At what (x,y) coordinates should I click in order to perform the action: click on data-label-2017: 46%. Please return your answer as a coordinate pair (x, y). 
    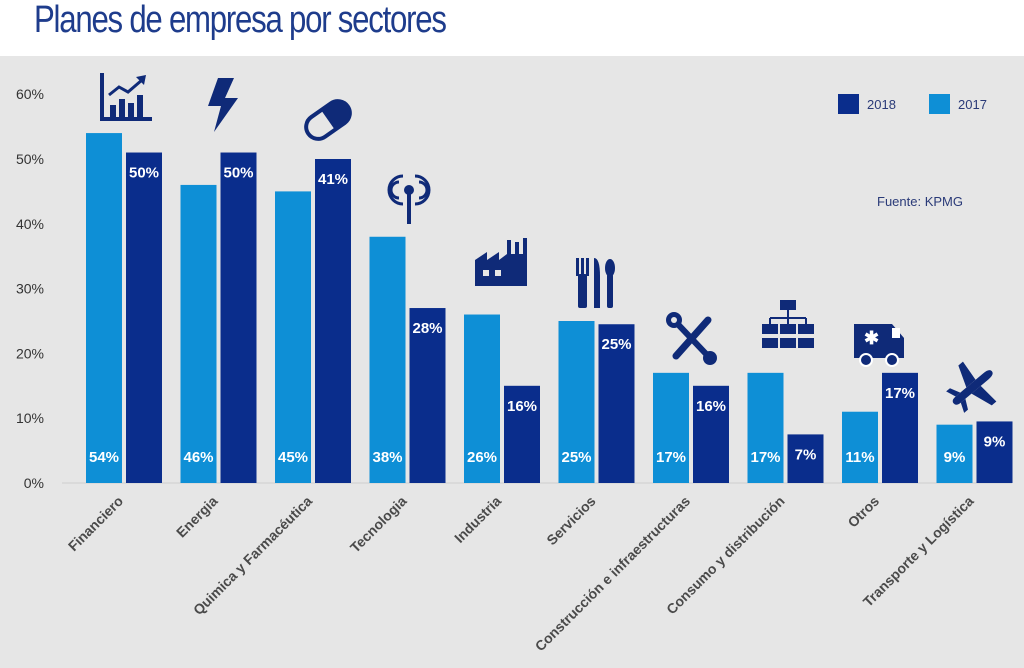
    Looking at the image, I should click on (198, 457).